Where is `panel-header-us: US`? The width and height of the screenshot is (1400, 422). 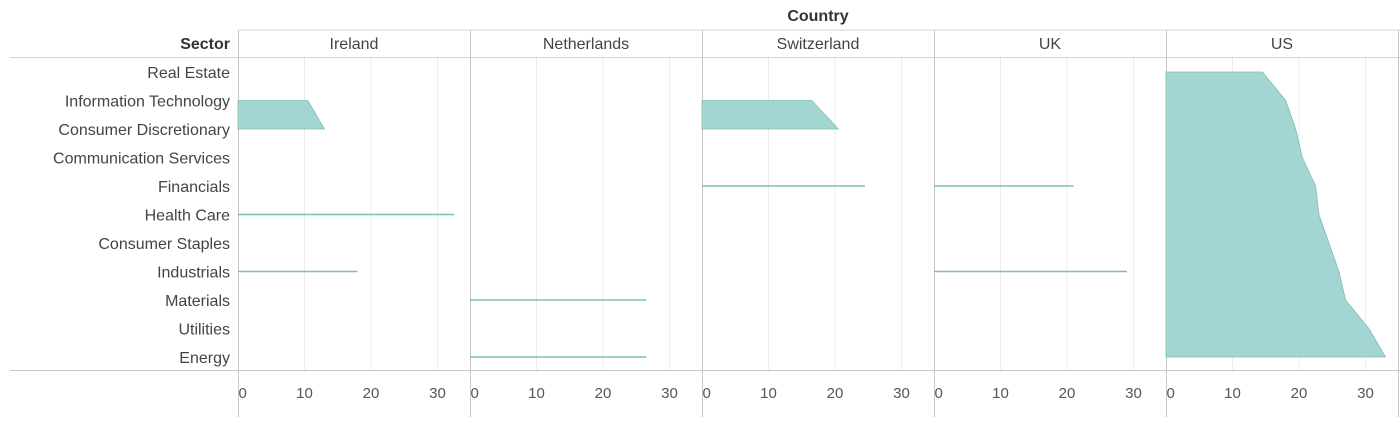 panel-header-us: US is located at coordinates (1282, 44).